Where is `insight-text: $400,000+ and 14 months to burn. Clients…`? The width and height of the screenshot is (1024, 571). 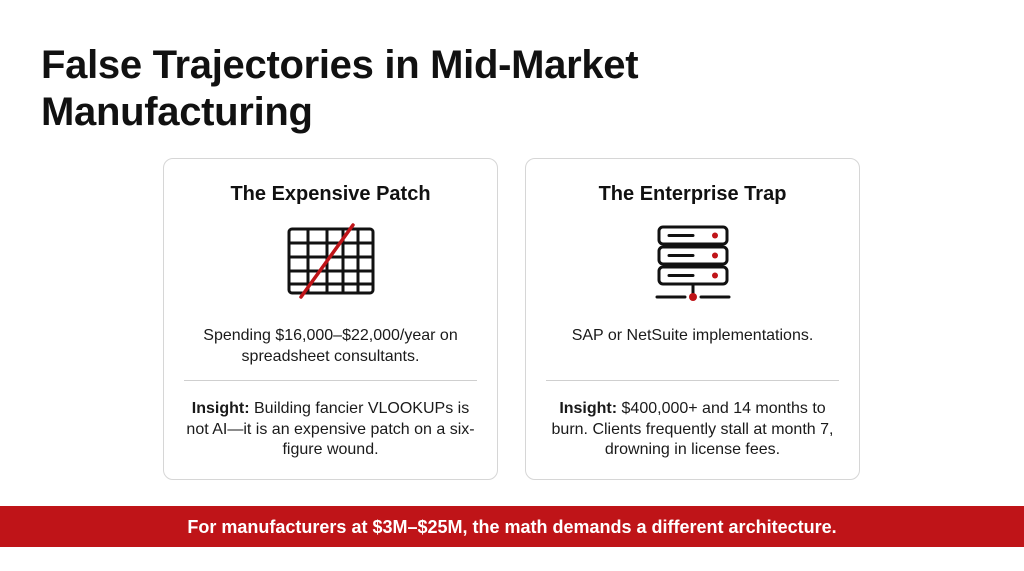
insight-text: $400,000+ and 14 months to burn. Clients… is located at coordinates (692, 429).